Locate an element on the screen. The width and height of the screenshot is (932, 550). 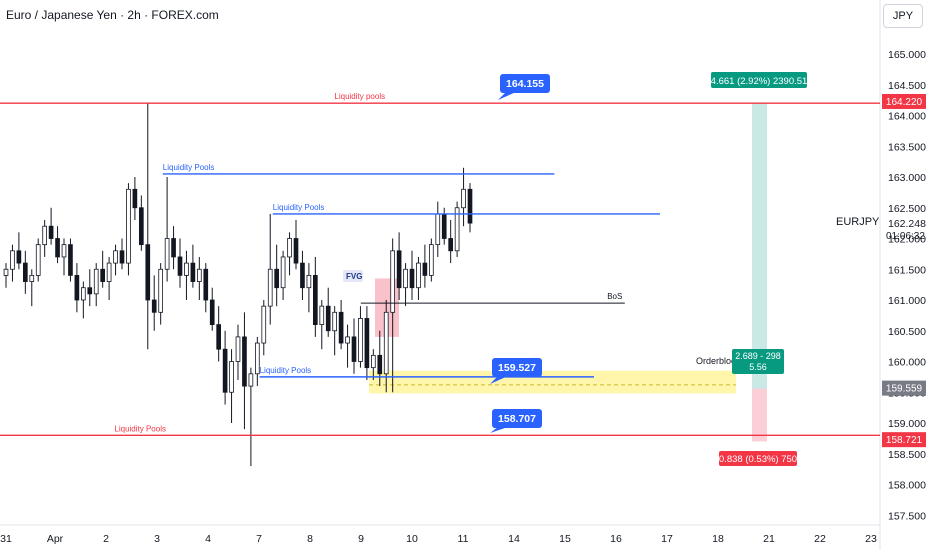
x-tick-label: 11 is located at coordinates (463, 539).